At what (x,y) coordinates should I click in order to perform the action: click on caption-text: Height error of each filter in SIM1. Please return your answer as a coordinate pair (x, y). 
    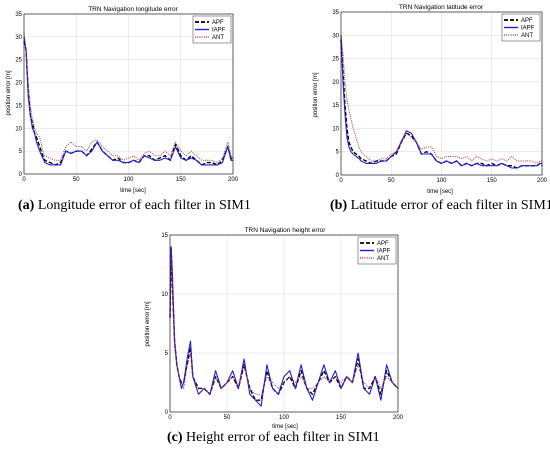
    Looking at the image, I should click on (281, 437).